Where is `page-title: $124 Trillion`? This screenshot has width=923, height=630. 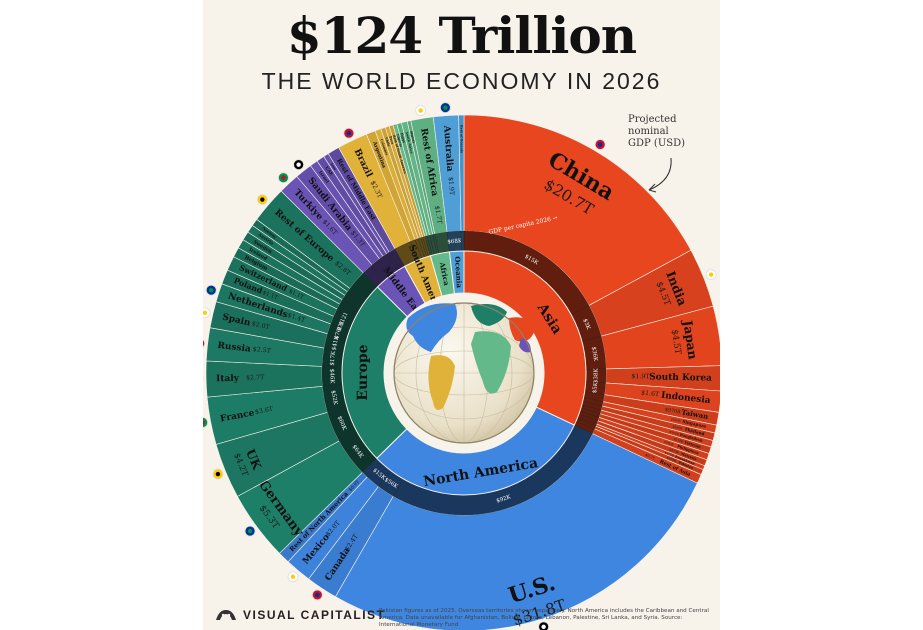 page-title: $124 Trillion is located at coordinates (461, 35).